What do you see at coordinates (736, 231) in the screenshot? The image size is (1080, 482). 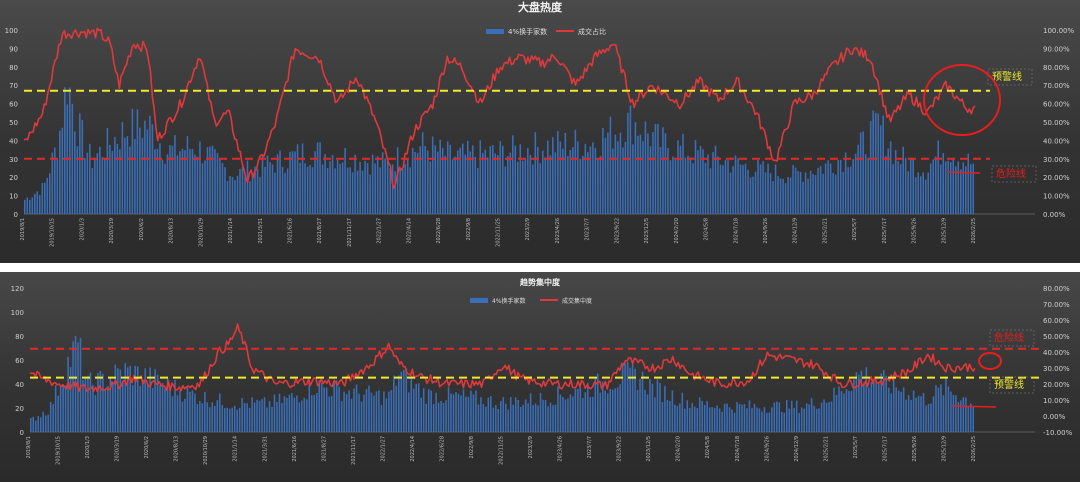 I see `x-tick-label: 2024/7/18` at bounding box center [736, 231].